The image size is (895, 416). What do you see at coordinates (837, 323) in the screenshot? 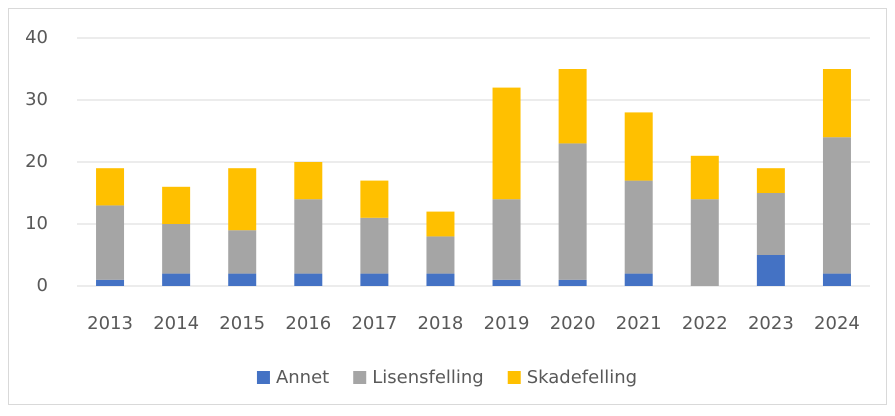
I see `x-tick-label: 2024` at bounding box center [837, 323].